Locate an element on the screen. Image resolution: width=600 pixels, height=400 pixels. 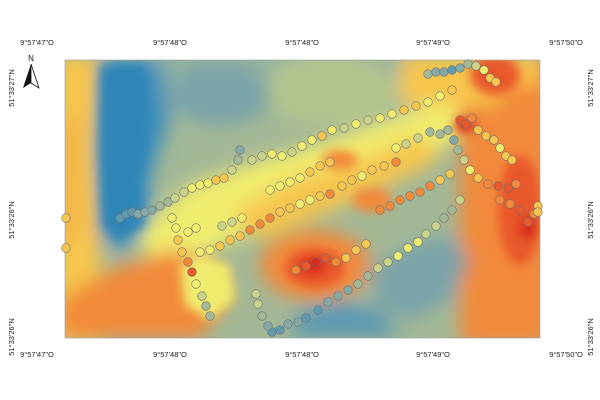
top-label-2: 9°57'48"O is located at coordinates (170, 42).